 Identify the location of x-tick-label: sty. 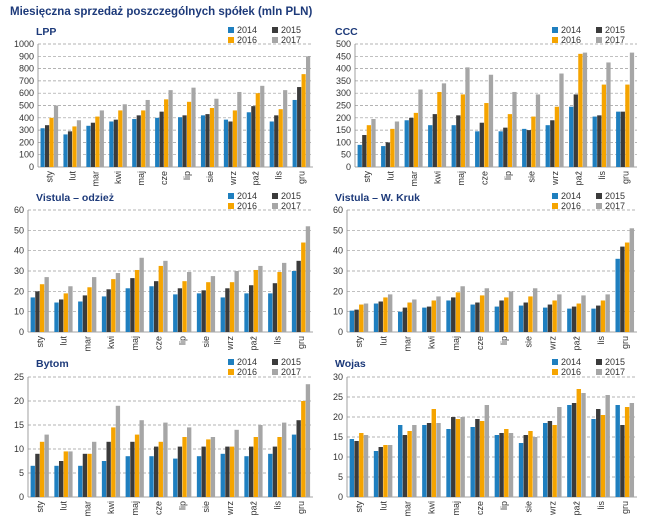
(367, 177).